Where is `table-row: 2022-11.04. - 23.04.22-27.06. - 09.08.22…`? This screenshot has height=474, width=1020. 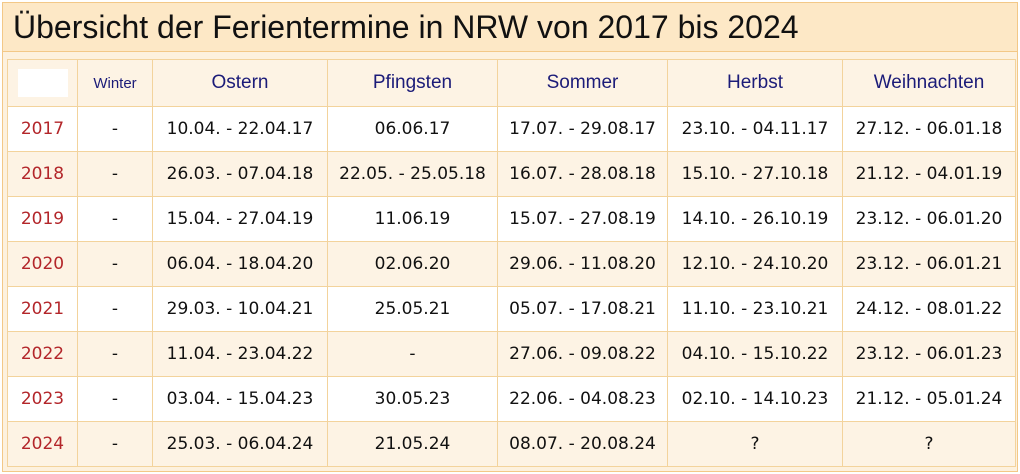 table-row: 2022-11.04. - 23.04.22-27.06. - 09.08.22… is located at coordinates (511, 354).